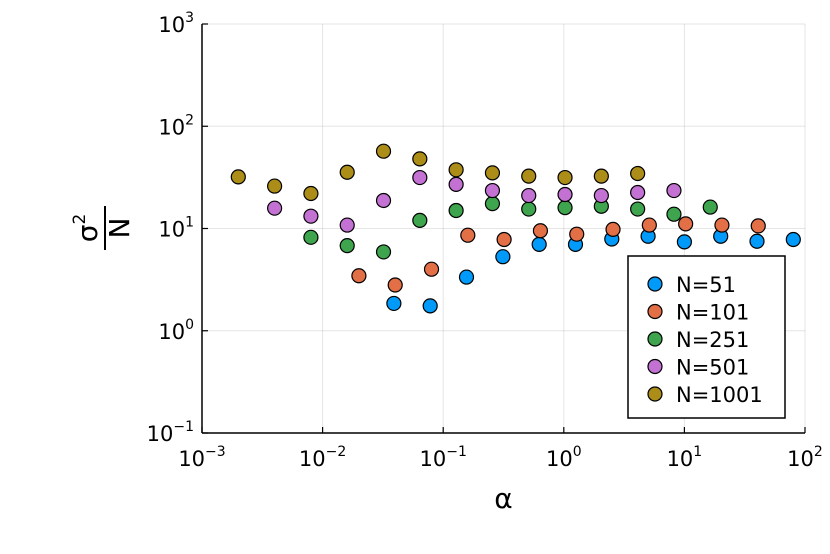  I want to click on x-tick-label: 10², so click(805, 457).